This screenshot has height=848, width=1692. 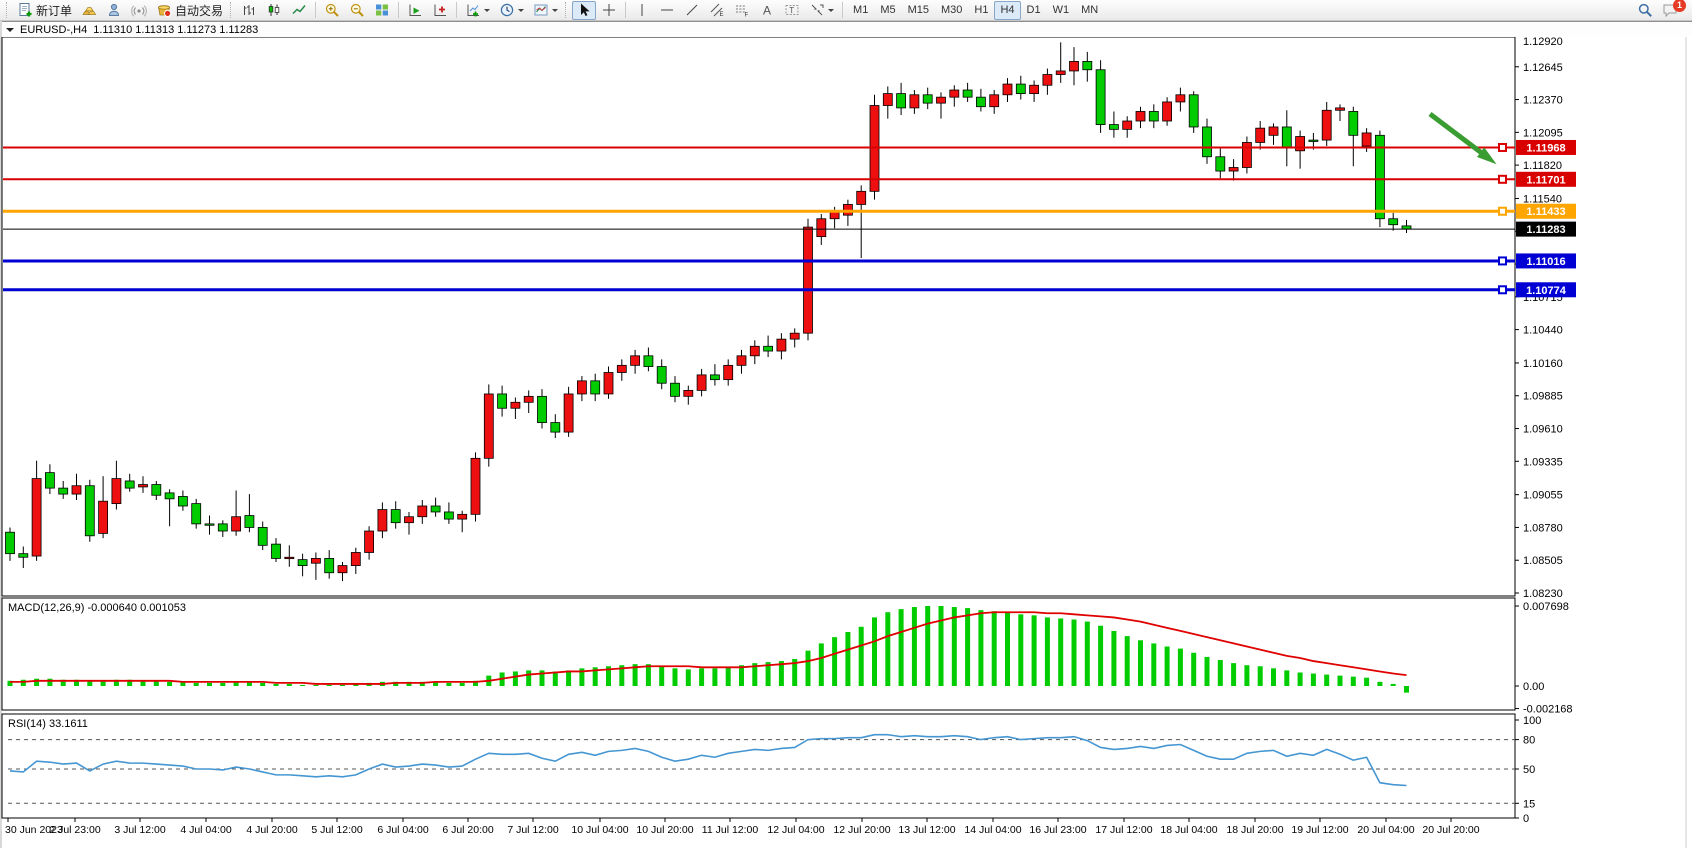 What do you see at coordinates (1543, 364) in the screenshot?
I see `svg-text: 1.10160` at bounding box center [1543, 364].